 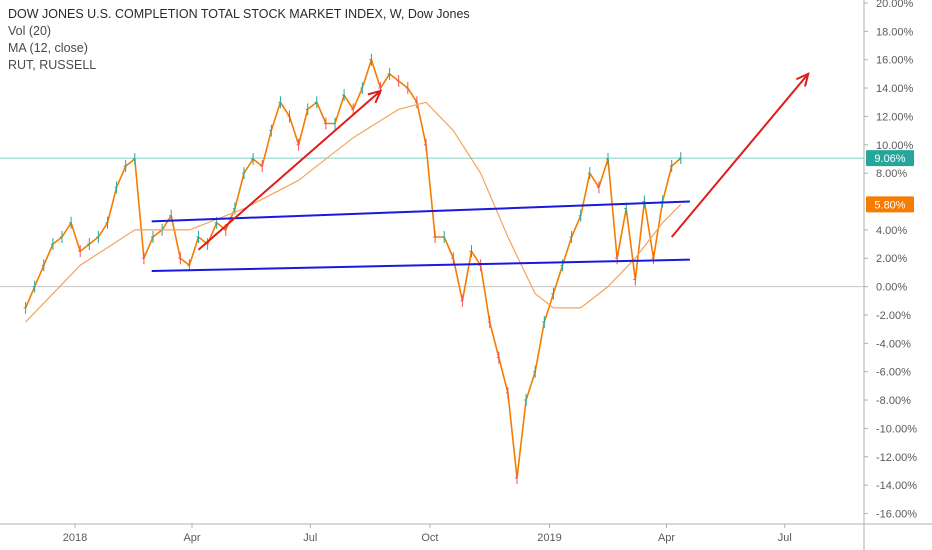 I want to click on y-tick-label: 10.00%, so click(x=895, y=146).